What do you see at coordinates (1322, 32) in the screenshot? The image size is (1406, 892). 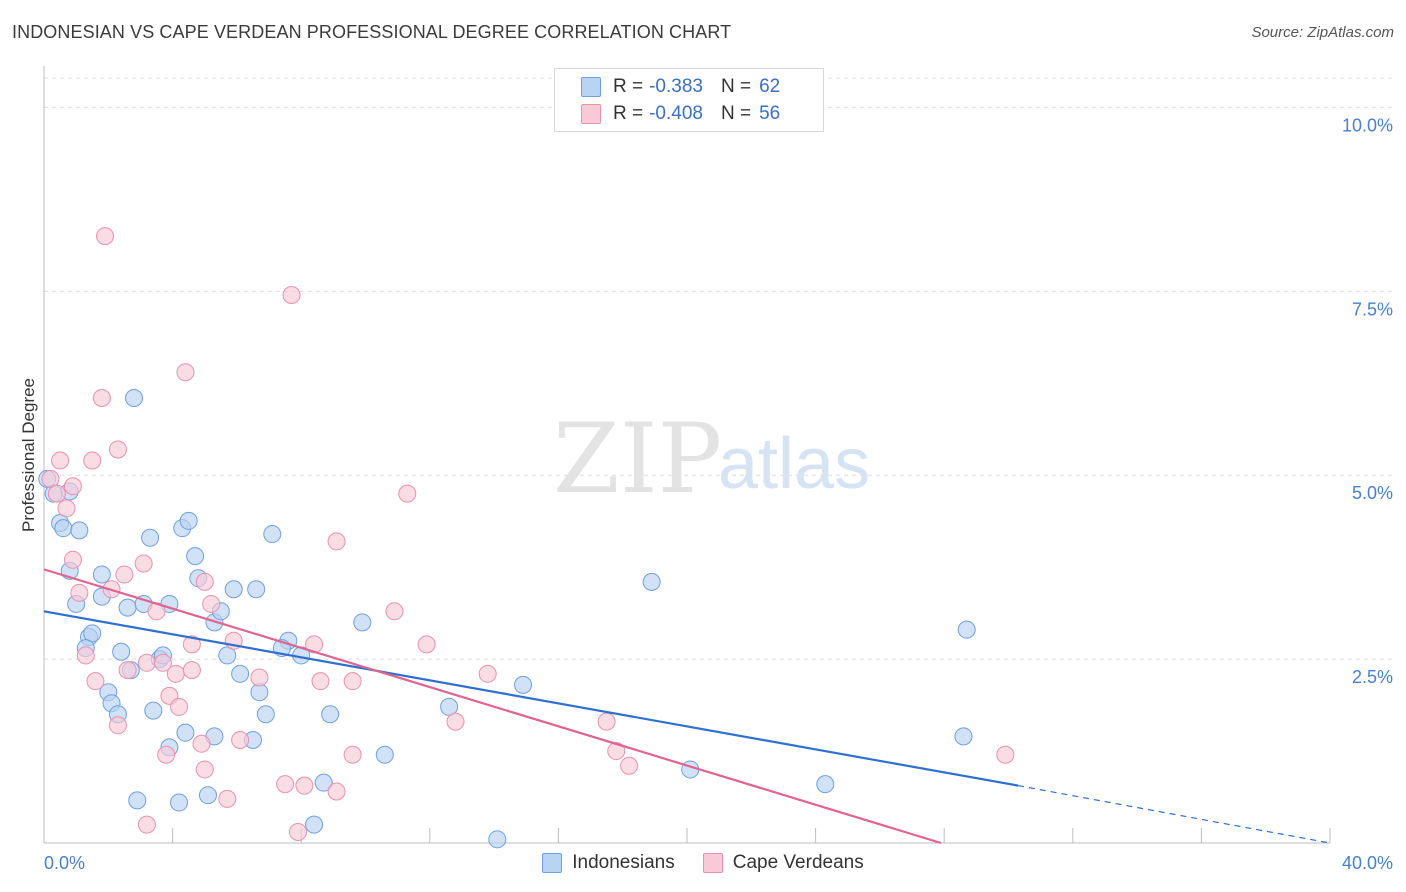 I see `source-label: Source: ZipAtlas.com` at bounding box center [1322, 32].